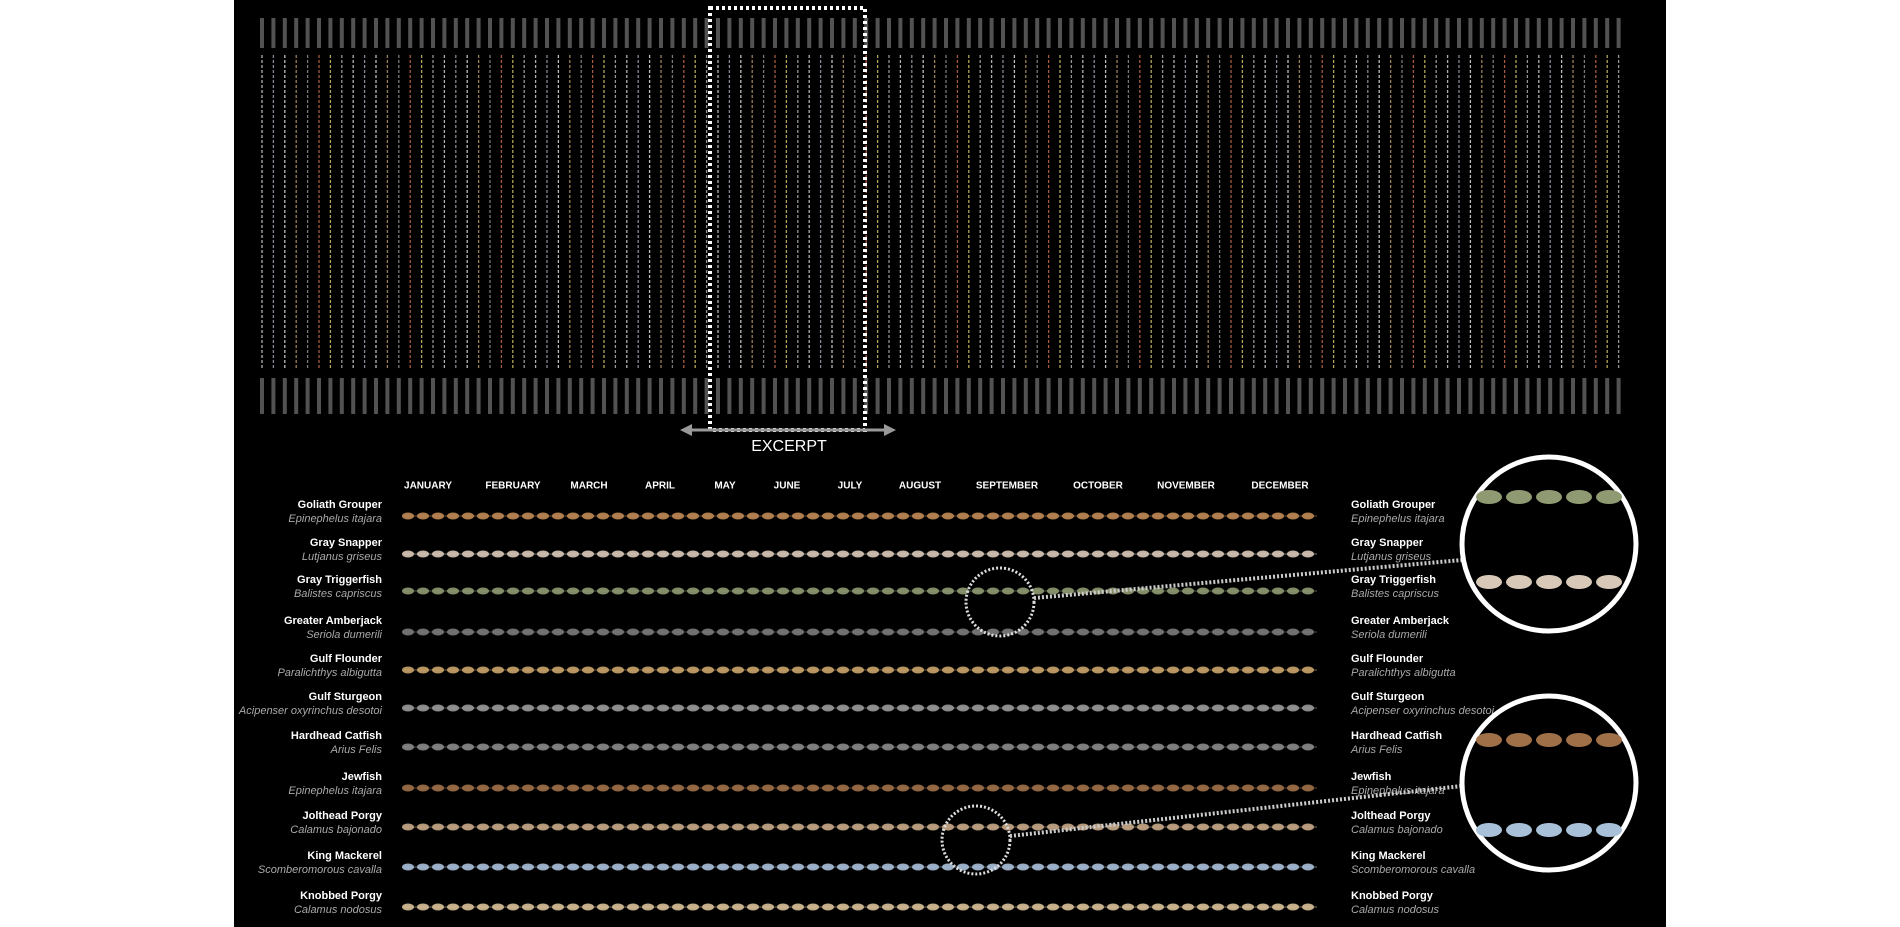 This screenshot has width=1900, height=927. Describe the element at coordinates (1396, 736) in the screenshot. I see `common-name: Hardhead Catfish` at that location.